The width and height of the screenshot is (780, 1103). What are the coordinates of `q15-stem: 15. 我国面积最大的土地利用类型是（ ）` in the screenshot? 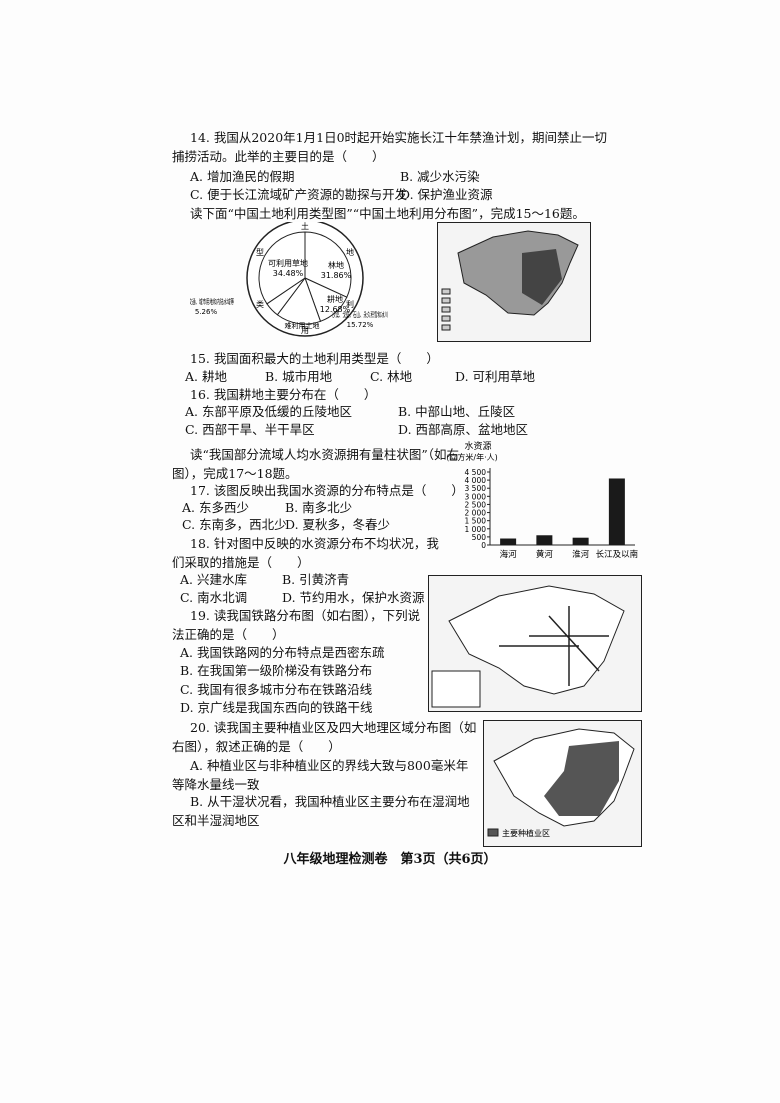 It's located at (314, 358).